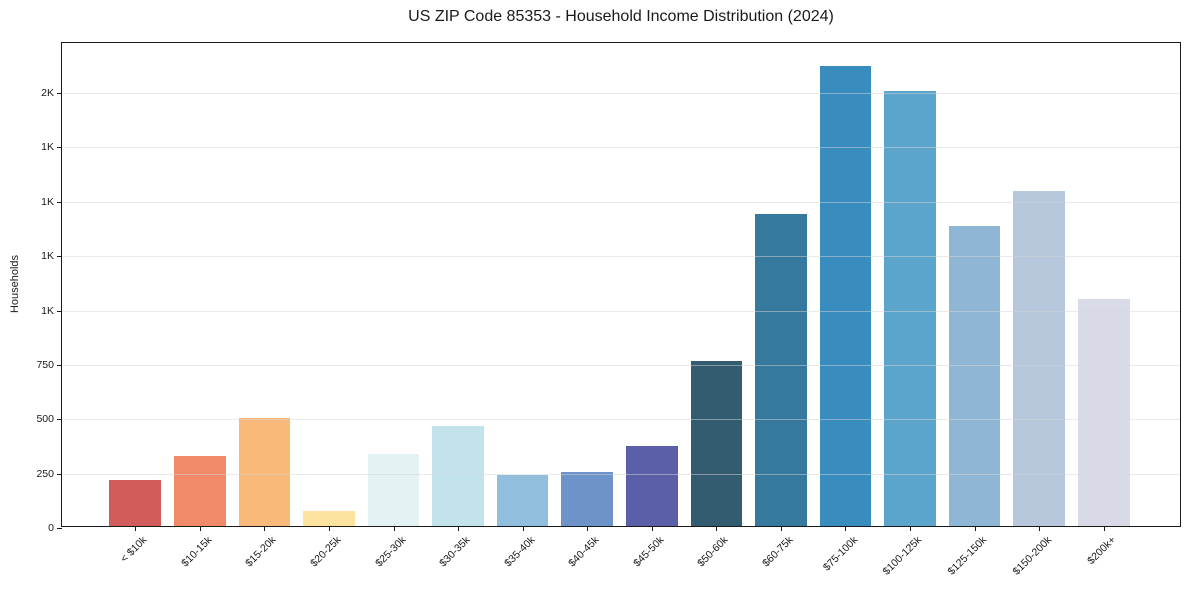 Image resolution: width=1189 pixels, height=590 pixels. What do you see at coordinates (326, 552) in the screenshot?
I see `x-tick-label-text: $20-25k` at bounding box center [326, 552].